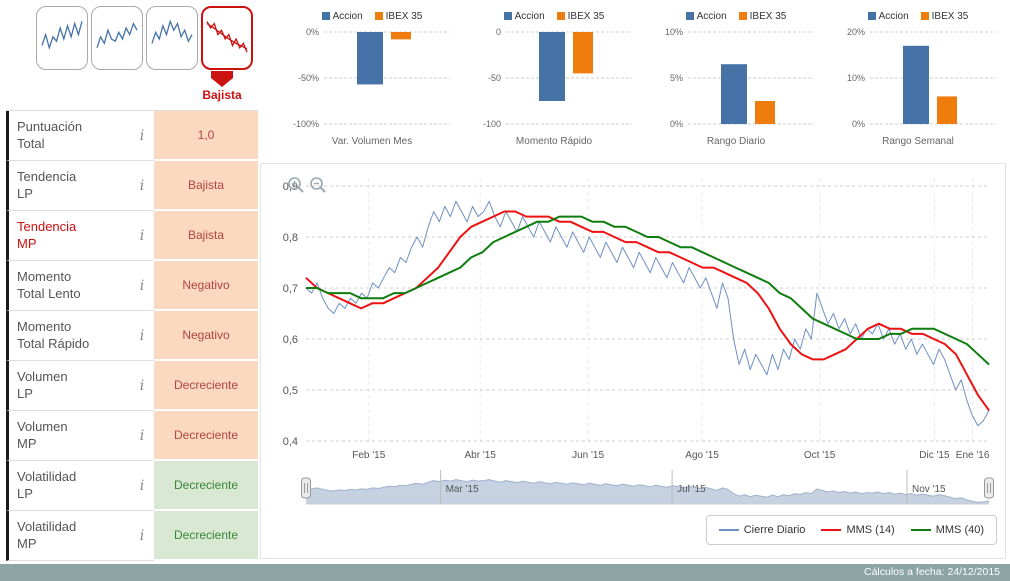  I want to click on indicator-label: Tendencia LP, so click(47, 185).